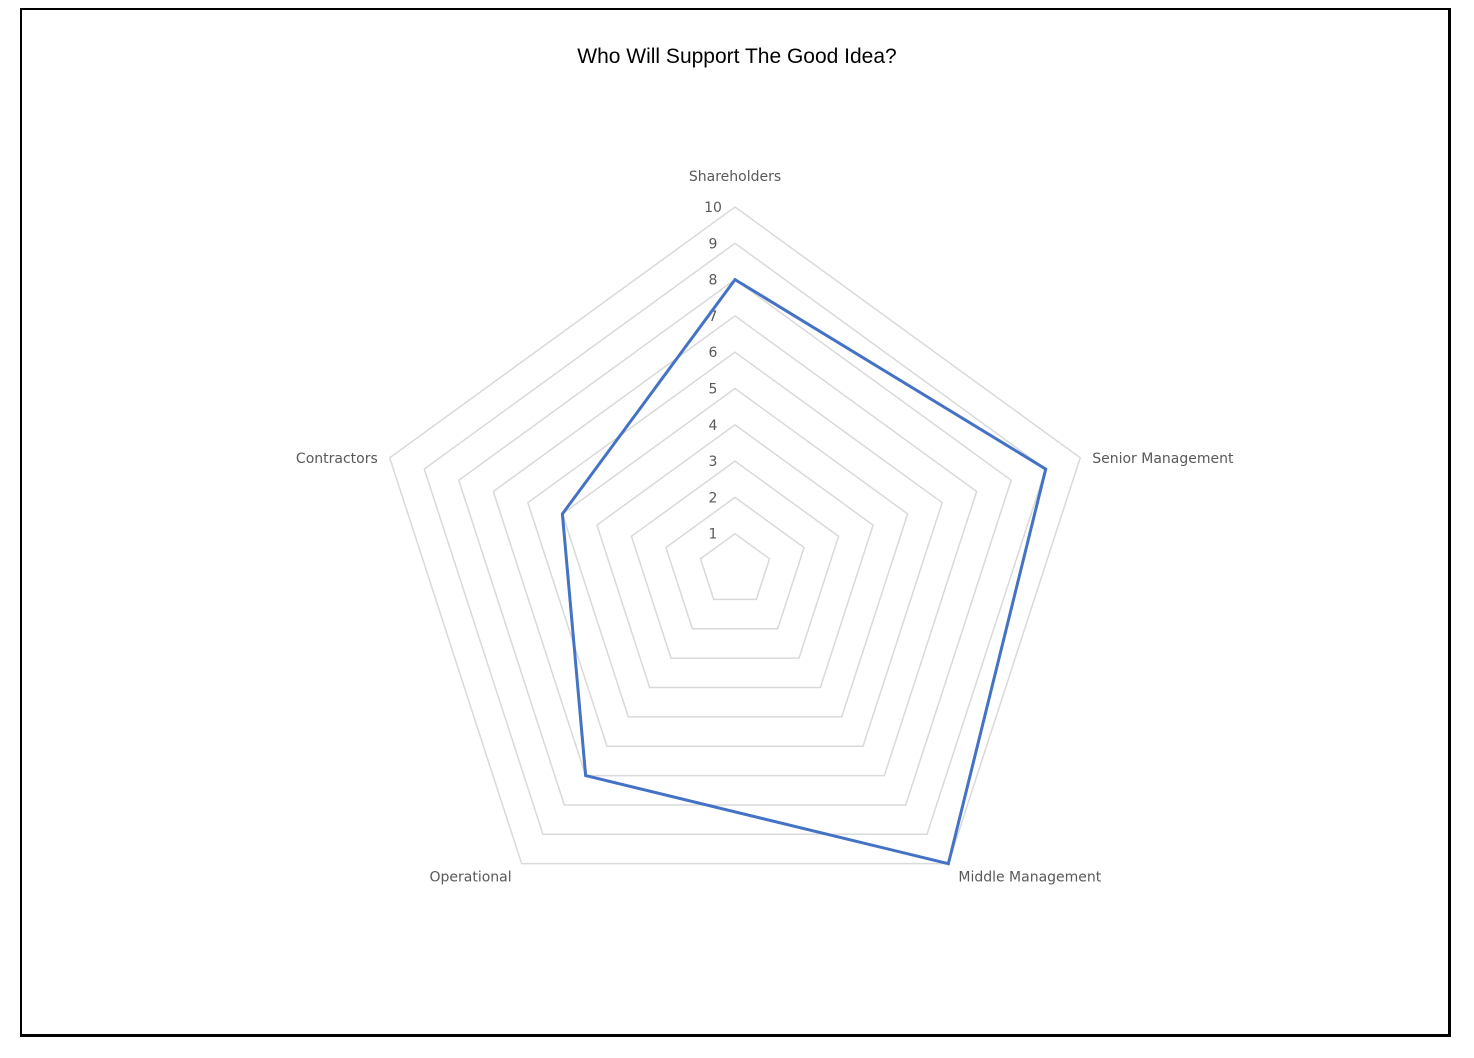 The image size is (1474, 1058). I want to click on tick-label: 10, so click(713, 208).